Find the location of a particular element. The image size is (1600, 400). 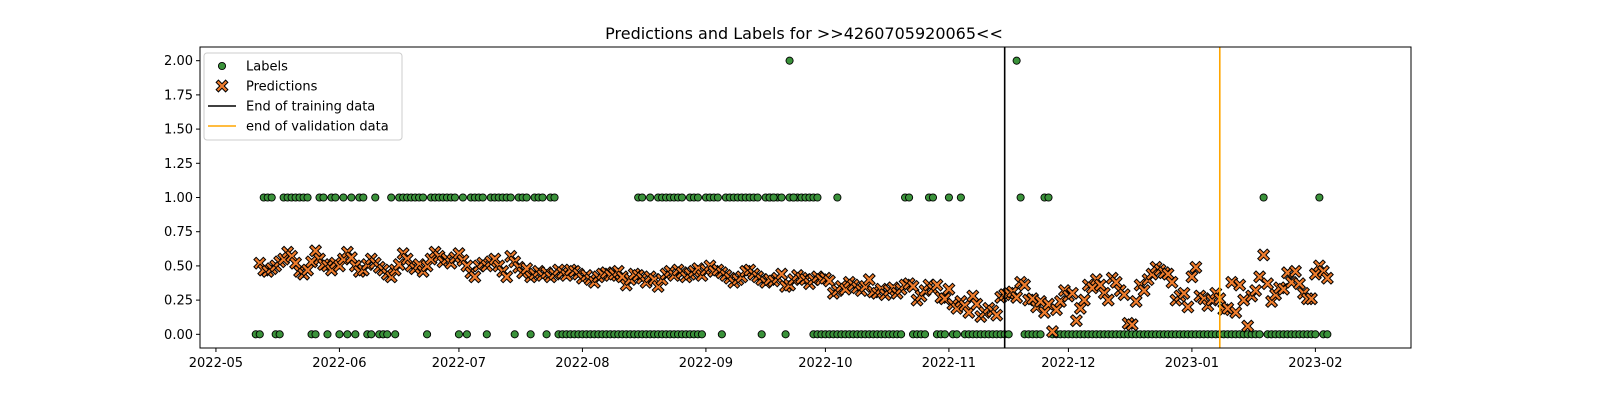

x-tick-label: 2023-01 is located at coordinates (1192, 363).